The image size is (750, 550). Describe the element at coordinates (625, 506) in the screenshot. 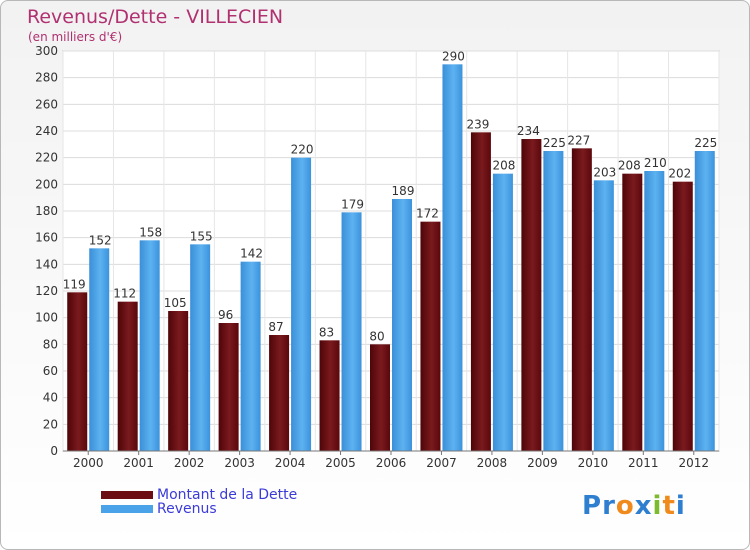

I see `logo-letter: o` at that location.